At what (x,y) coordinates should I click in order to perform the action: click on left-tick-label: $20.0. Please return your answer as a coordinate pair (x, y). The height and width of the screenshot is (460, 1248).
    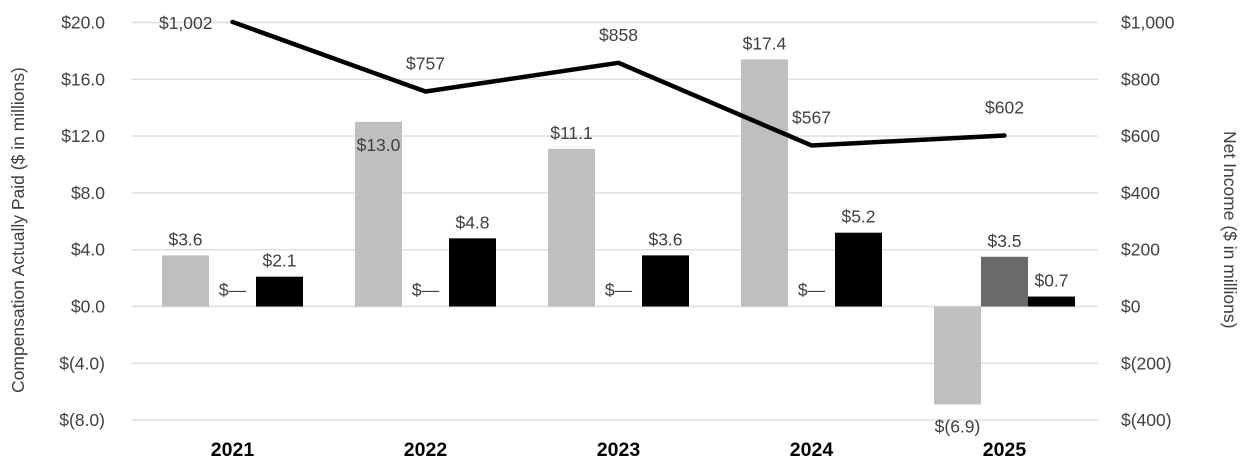
    Looking at the image, I should click on (83, 23).